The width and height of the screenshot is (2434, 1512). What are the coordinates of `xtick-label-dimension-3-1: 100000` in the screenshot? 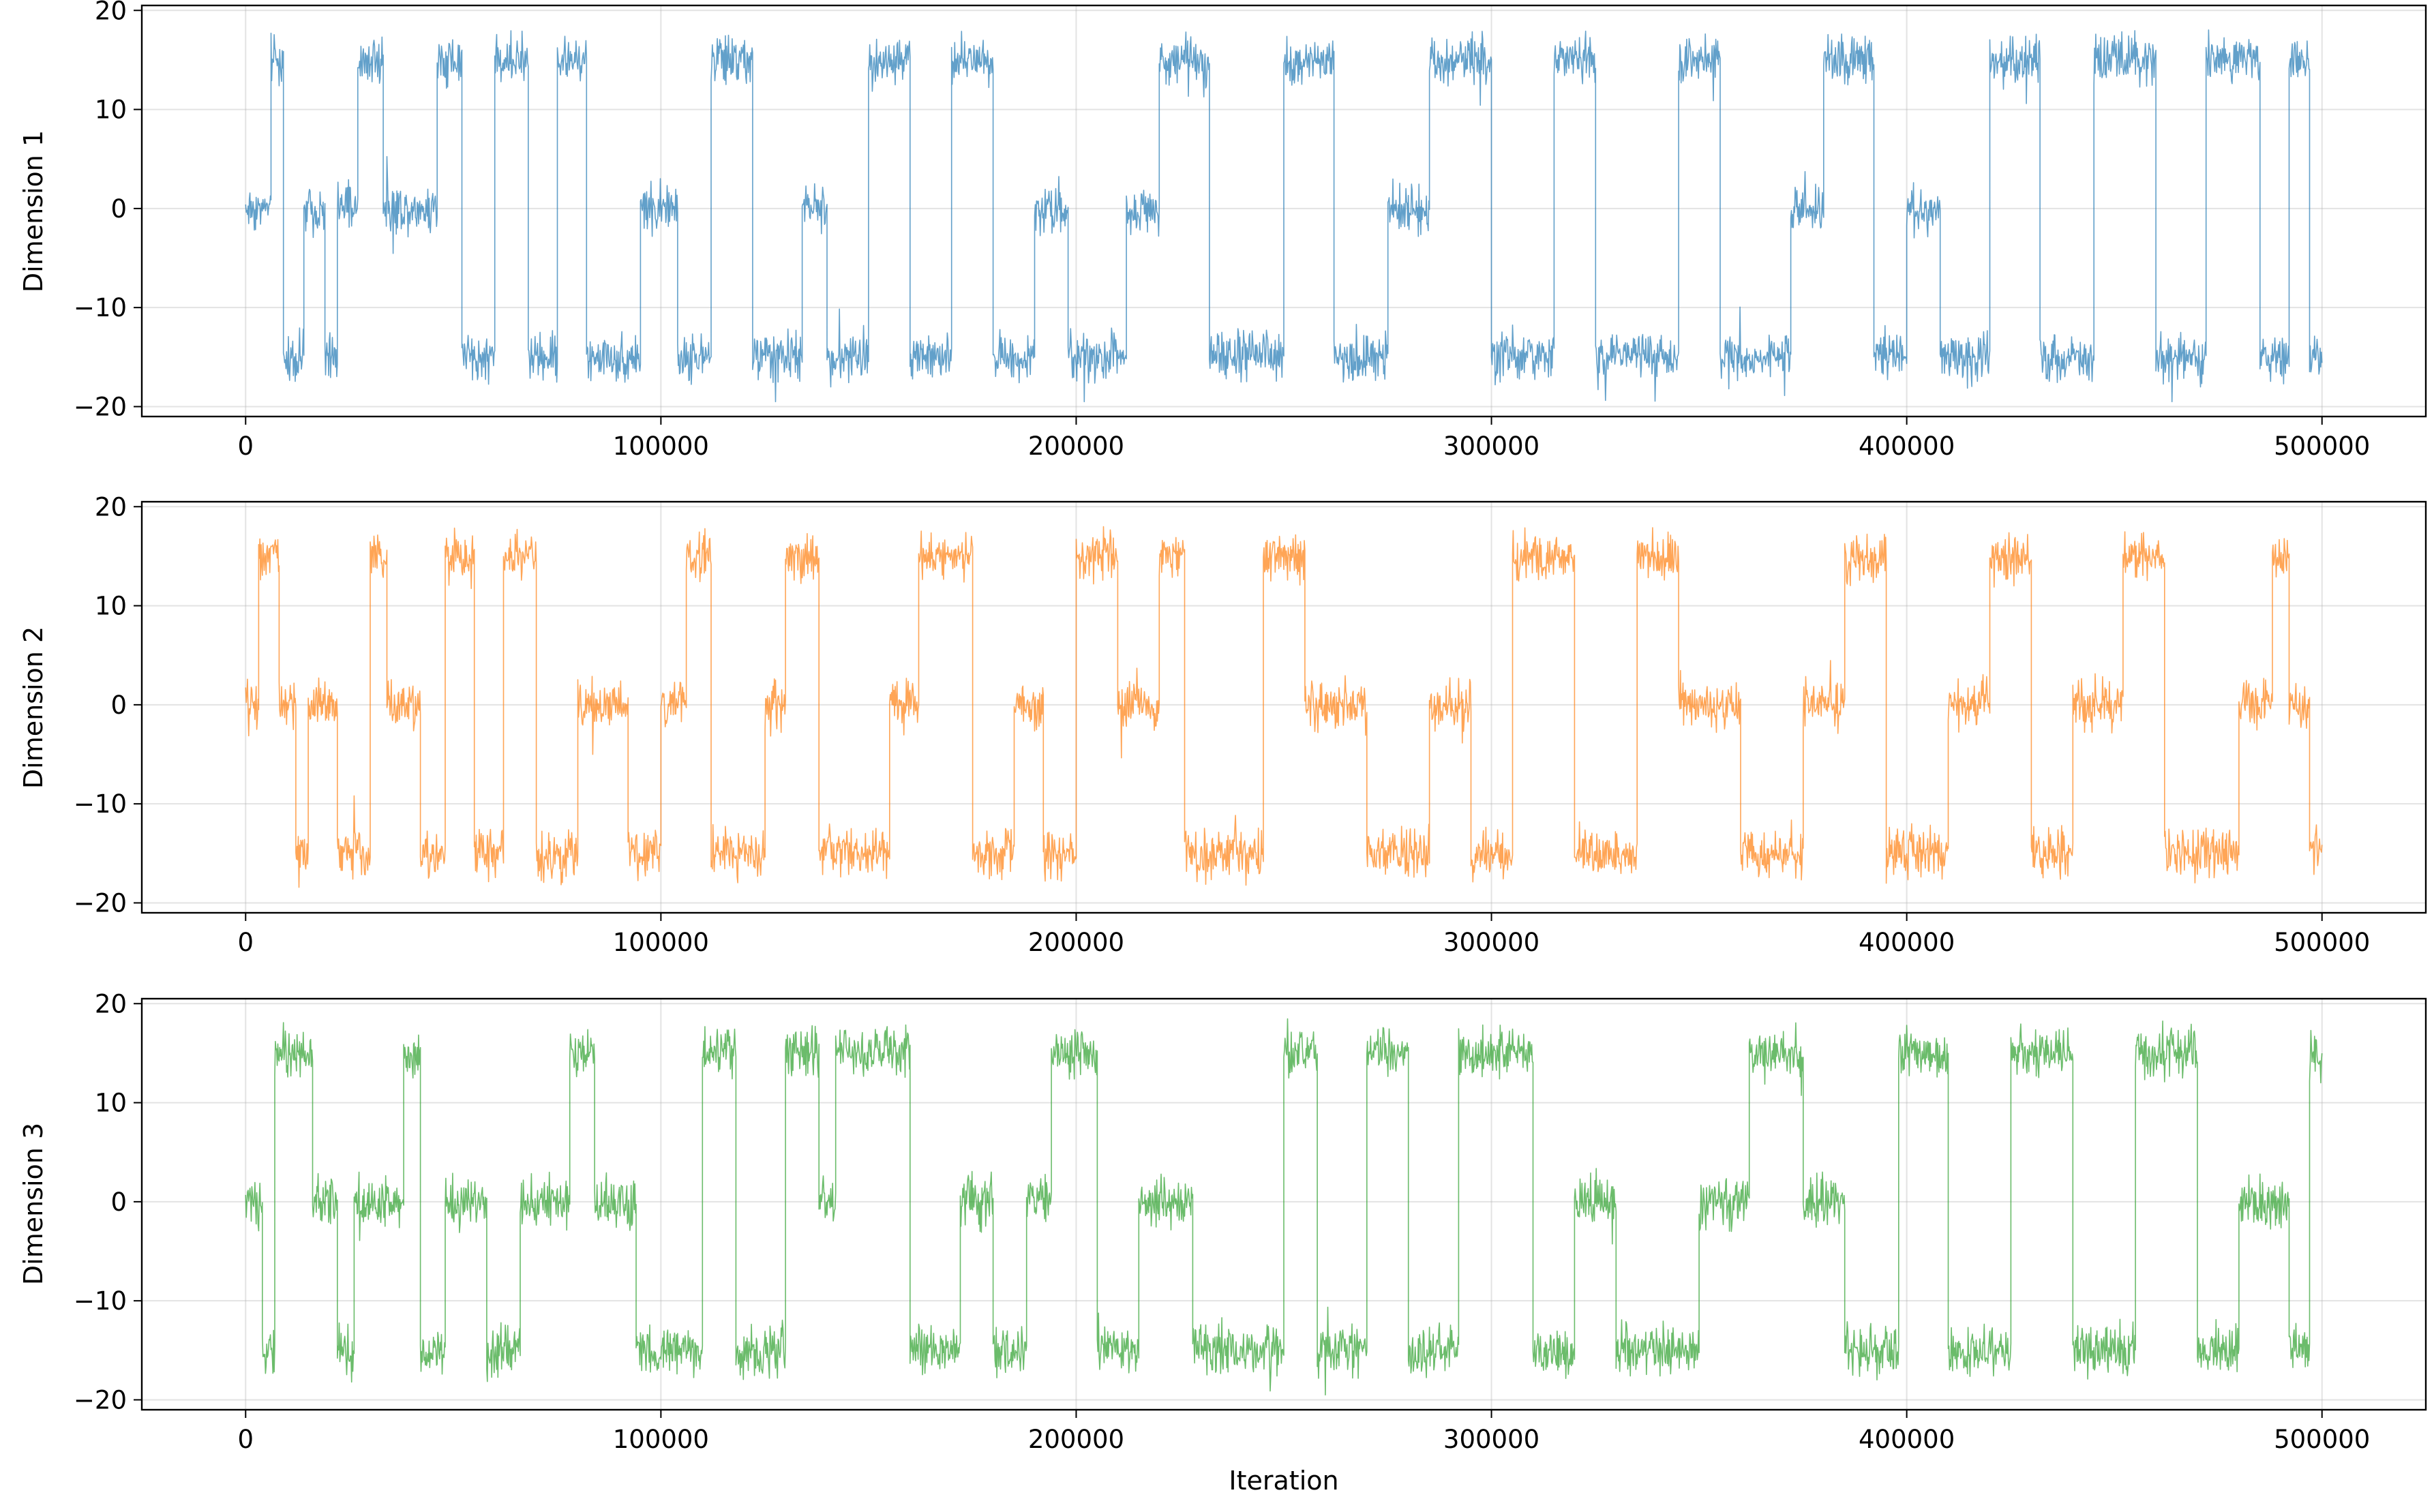 It's located at (661, 1440).